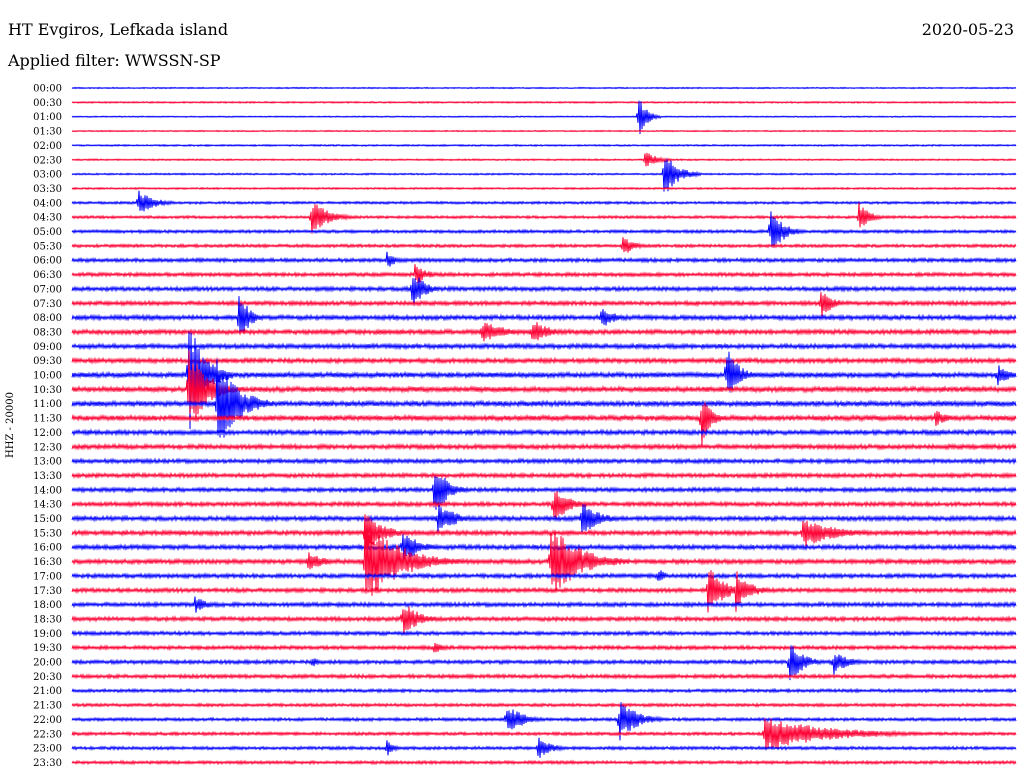  I want to click on tick-label: 15:30, so click(47, 533).